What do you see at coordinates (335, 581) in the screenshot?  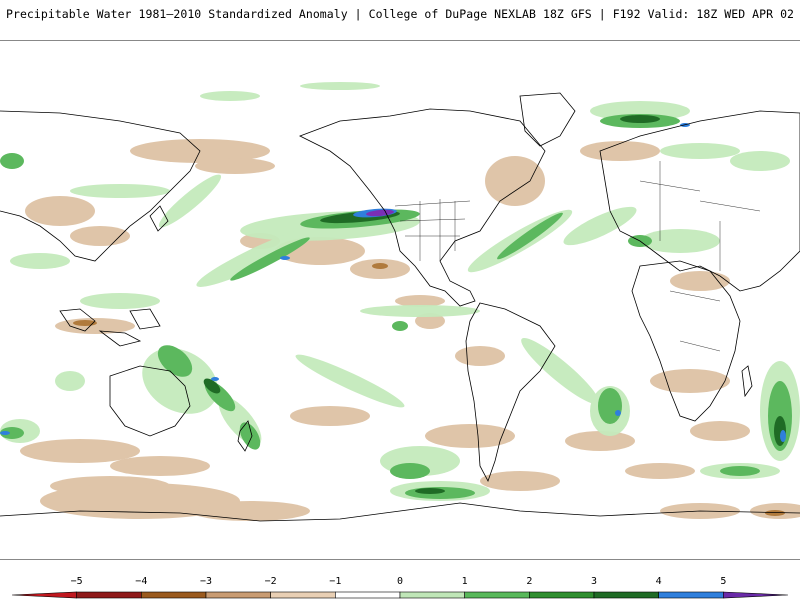 I see `colorbar-tick-label: −1` at bounding box center [335, 581].